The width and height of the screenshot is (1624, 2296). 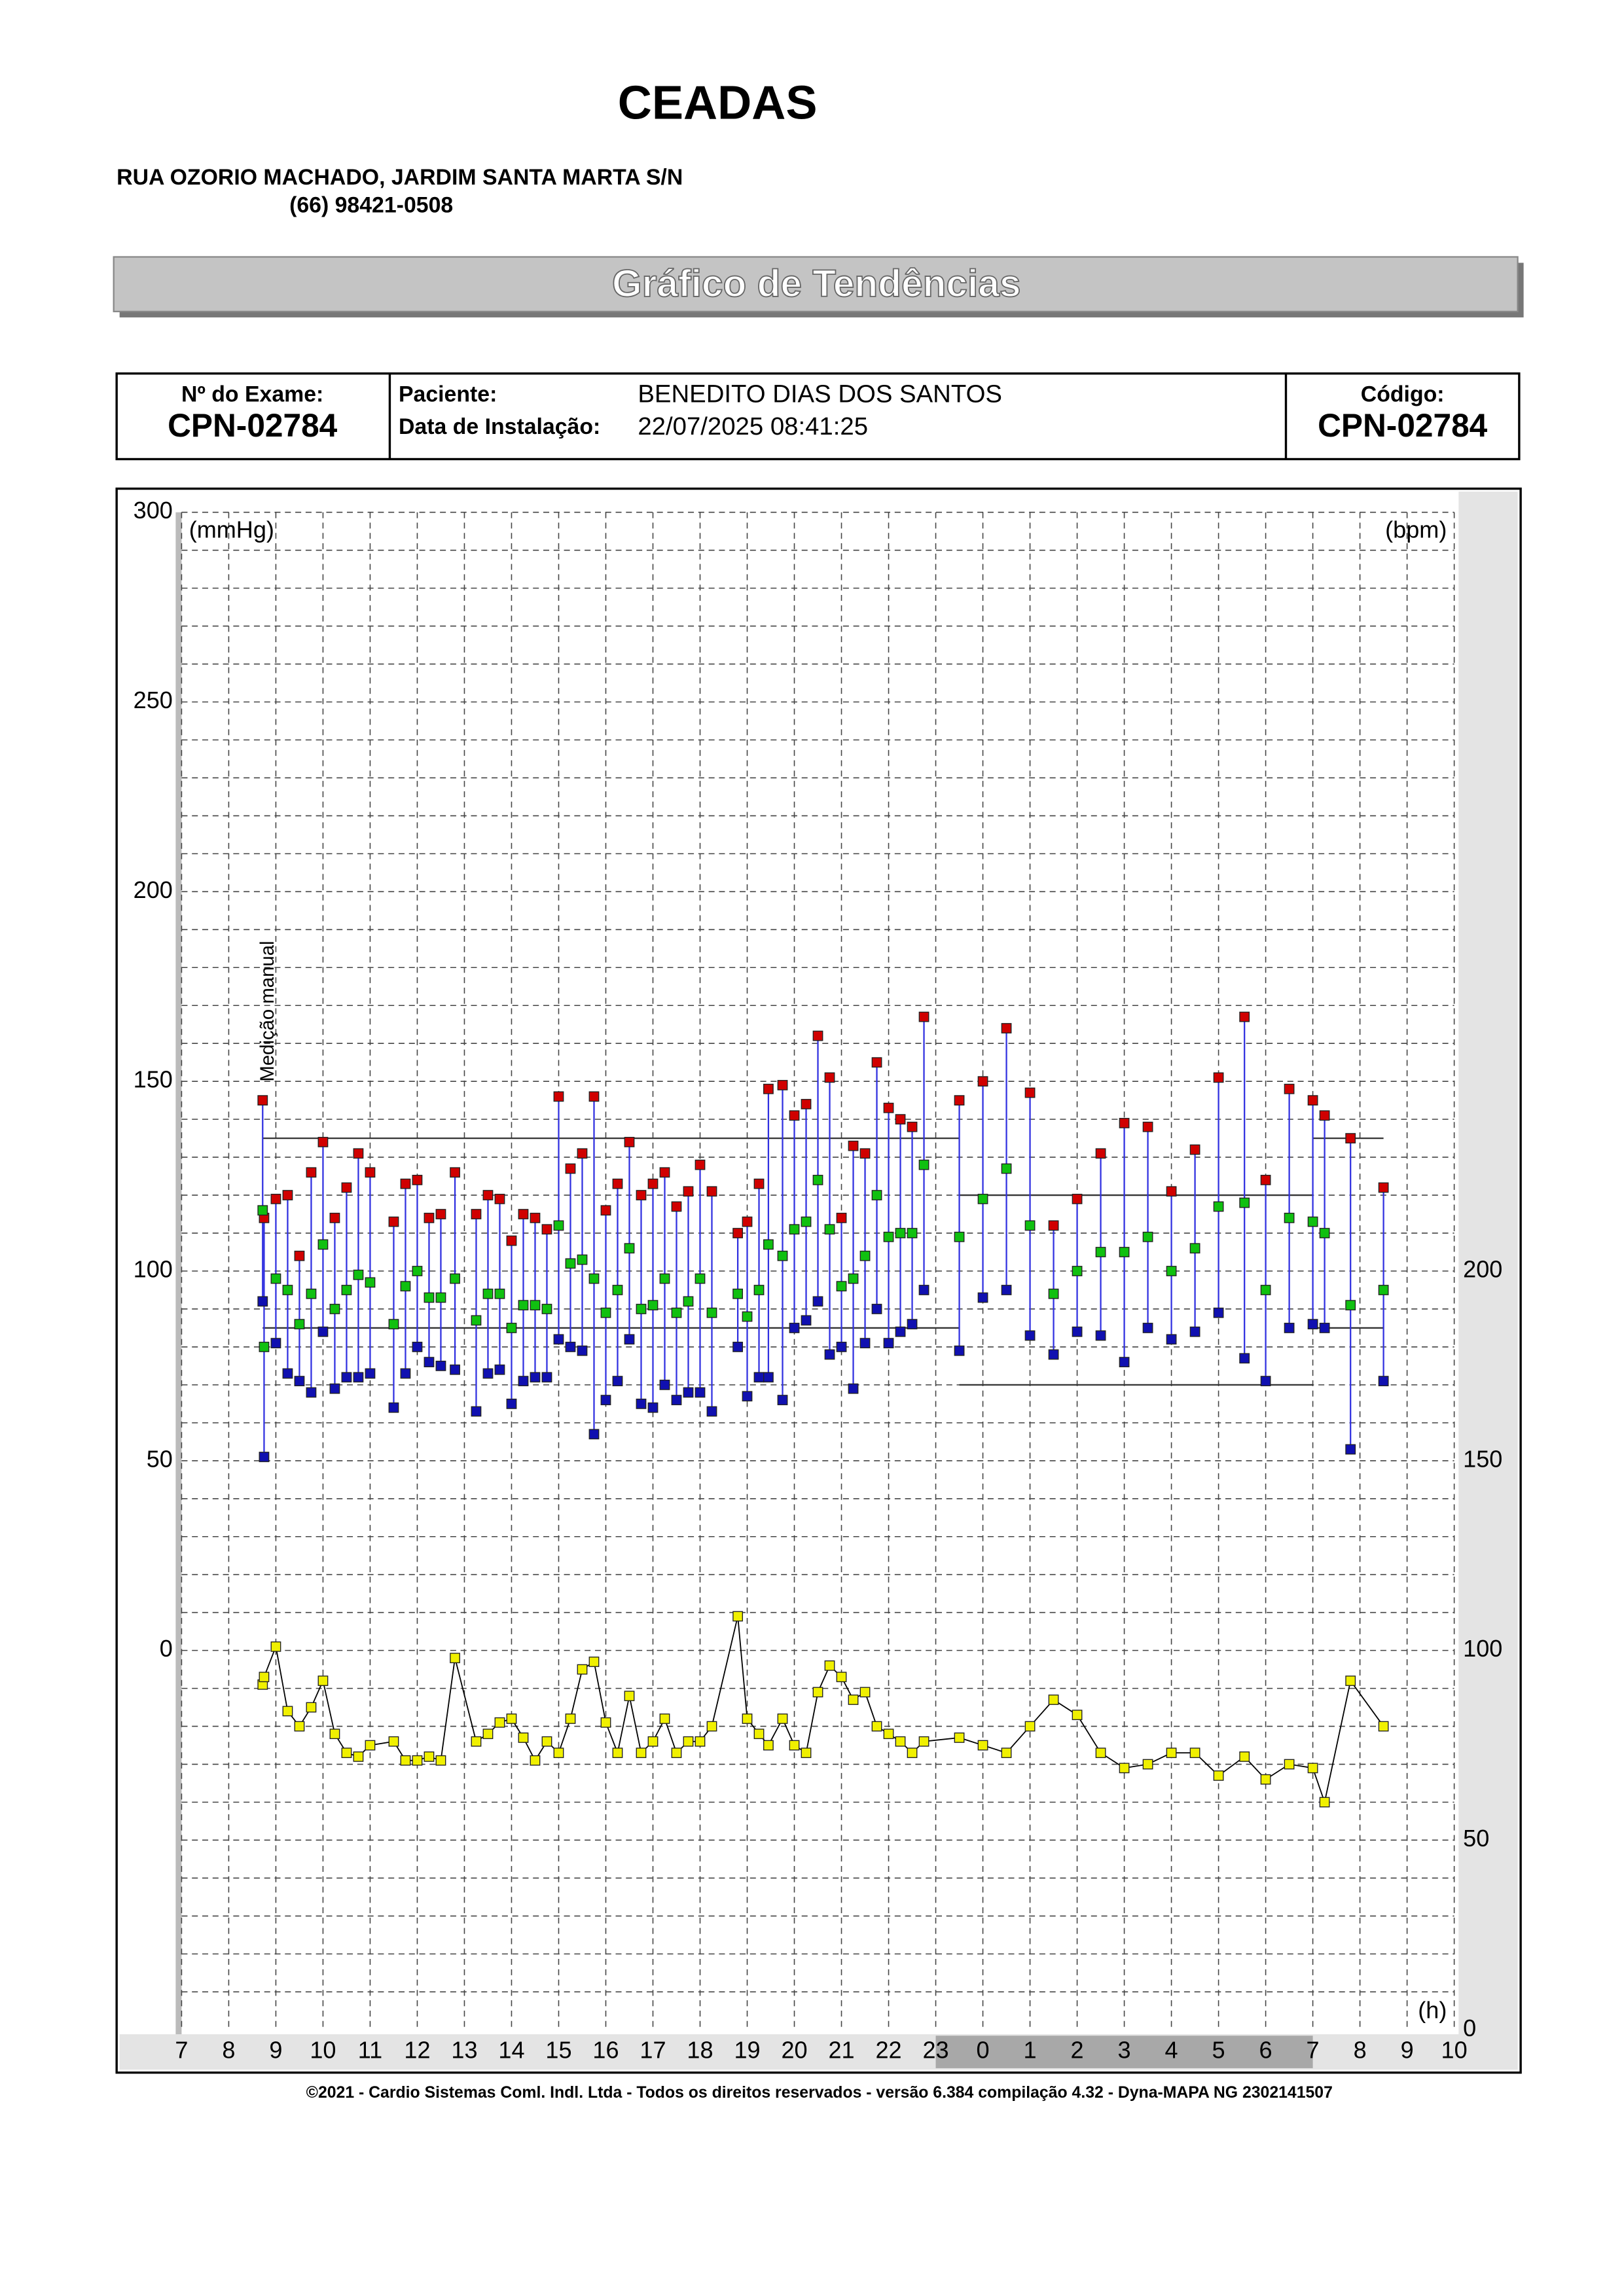 I want to click on label: Paciente:, so click(x=448, y=394).